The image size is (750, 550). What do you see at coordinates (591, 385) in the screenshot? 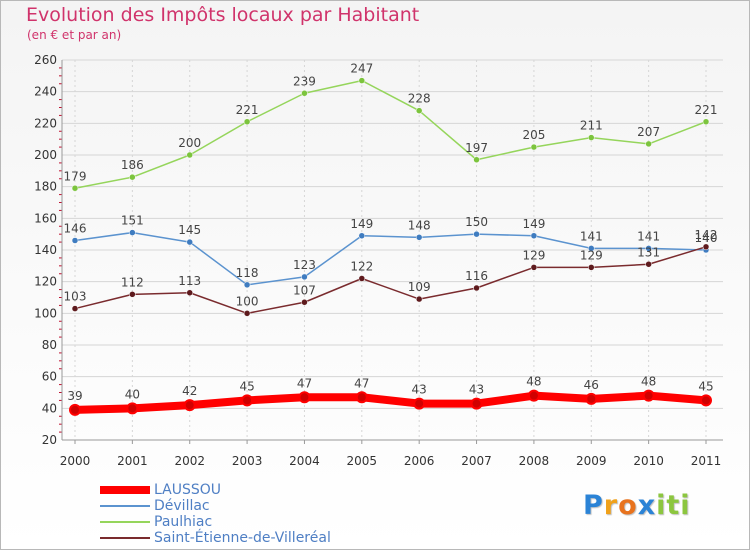
I see `data-label-laussou: 46` at bounding box center [591, 385].